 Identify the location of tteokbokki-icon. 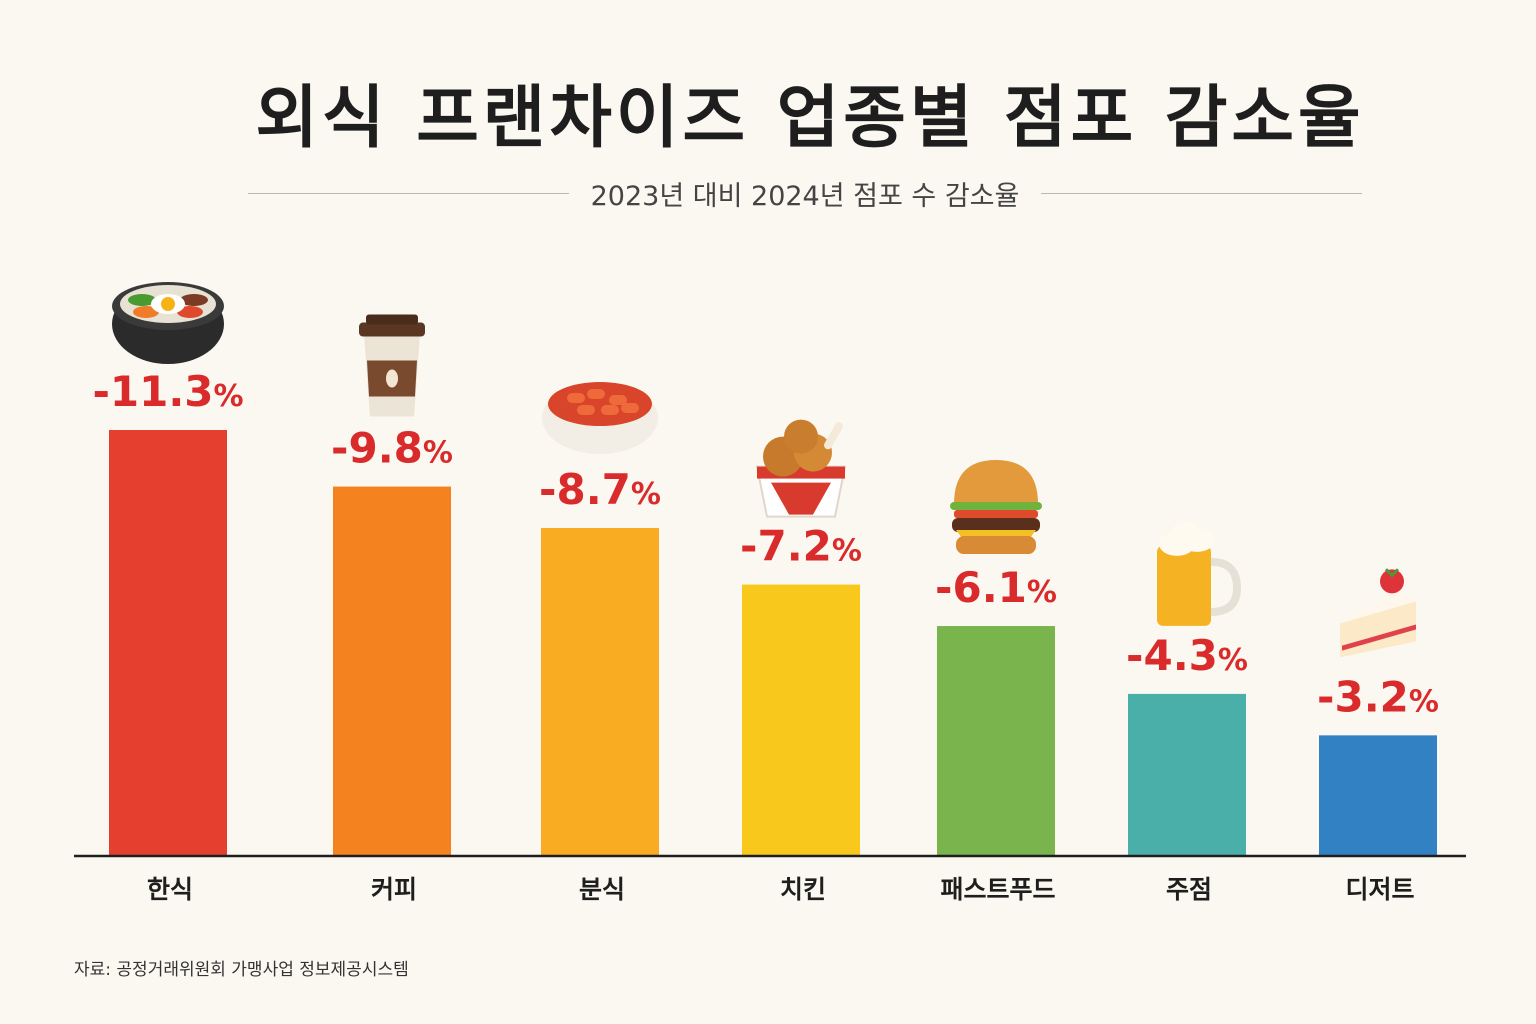
(600, 418).